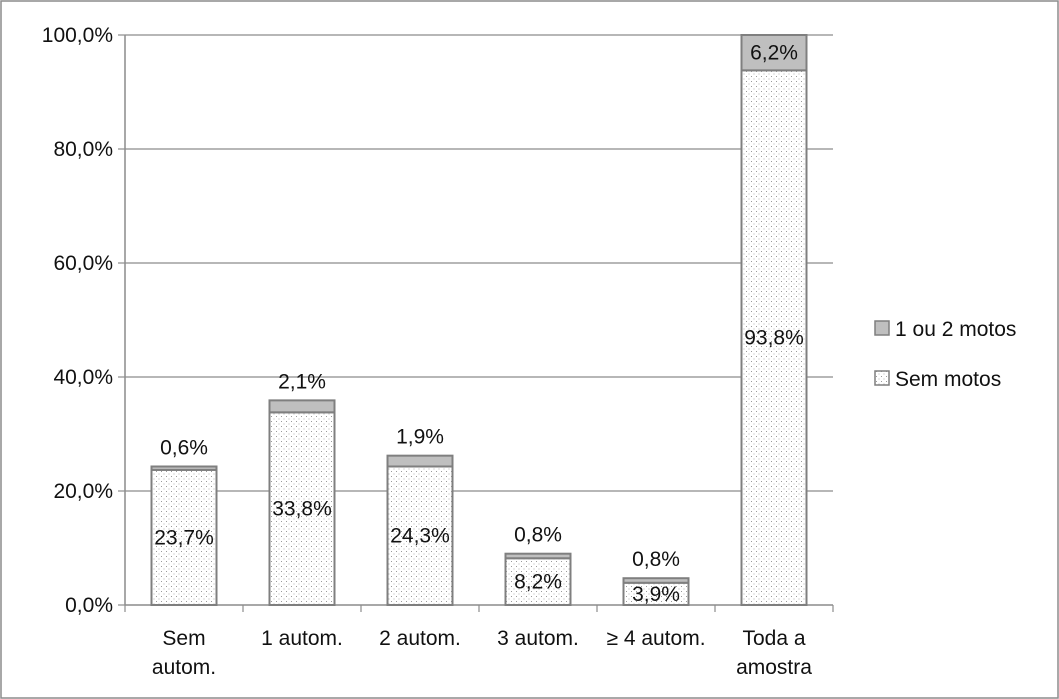 The width and height of the screenshot is (1059, 699). What do you see at coordinates (83, 491) in the screenshot?
I see `y-tick-label: 20,0%` at bounding box center [83, 491].